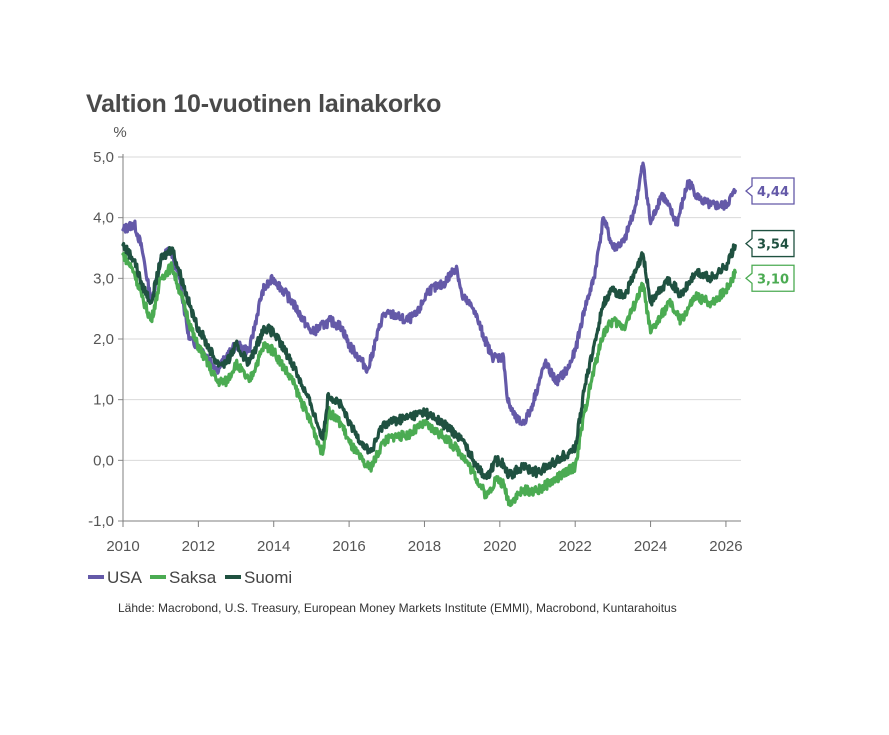 The image size is (889, 735). Describe the element at coordinates (348, 546) in the screenshot. I see `x-tick-label: 2016` at that location.